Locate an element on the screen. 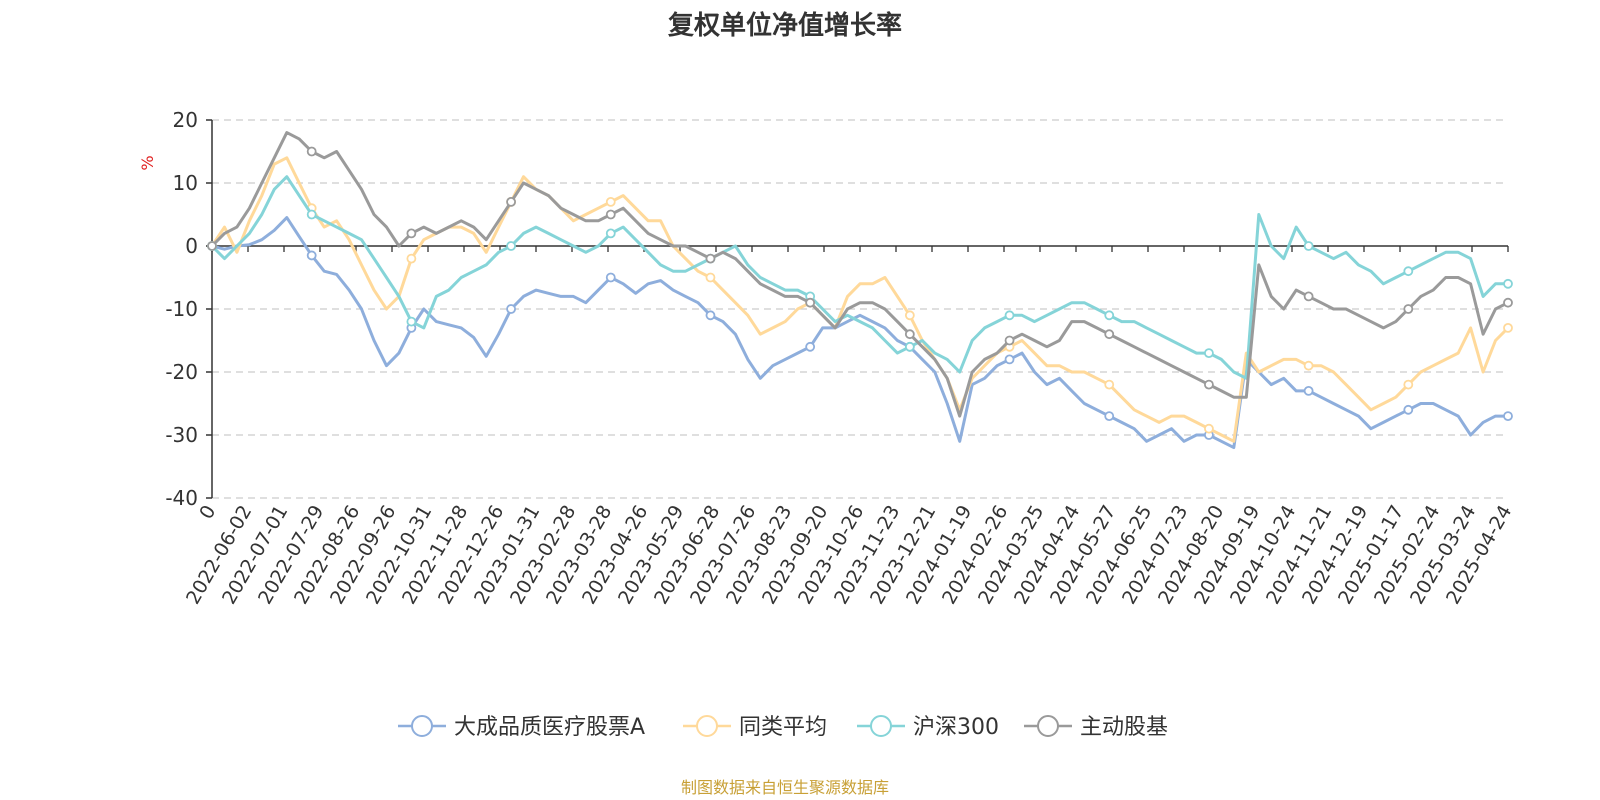 This screenshot has width=1600, height=800. y-tick-label: -40 is located at coordinates (181, 498).